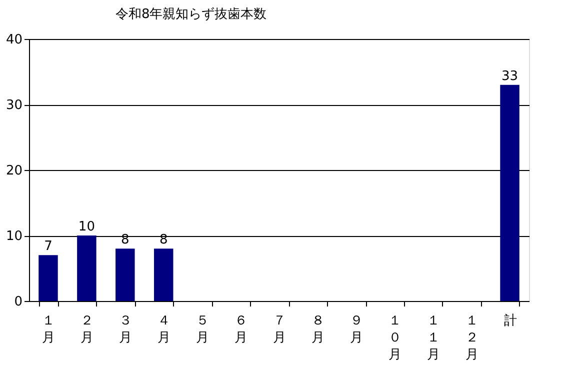 The height and width of the screenshot is (387, 565). I want to click on data-label: 10, so click(86, 227).